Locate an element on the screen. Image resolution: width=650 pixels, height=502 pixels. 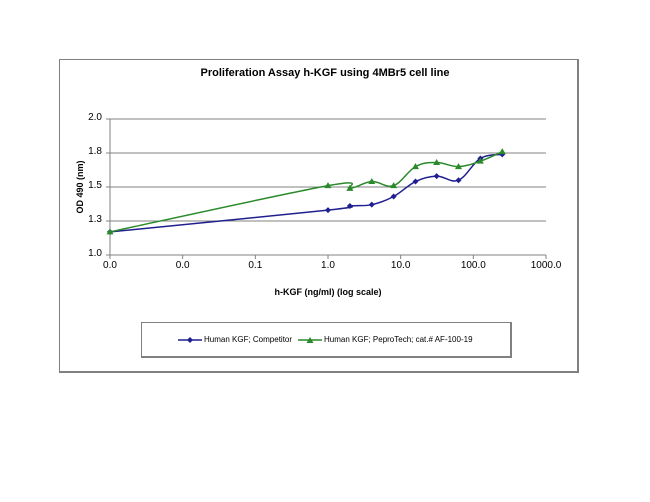
legend-item-competitor: Human KGF; Competitor is located at coordinates (235, 339).